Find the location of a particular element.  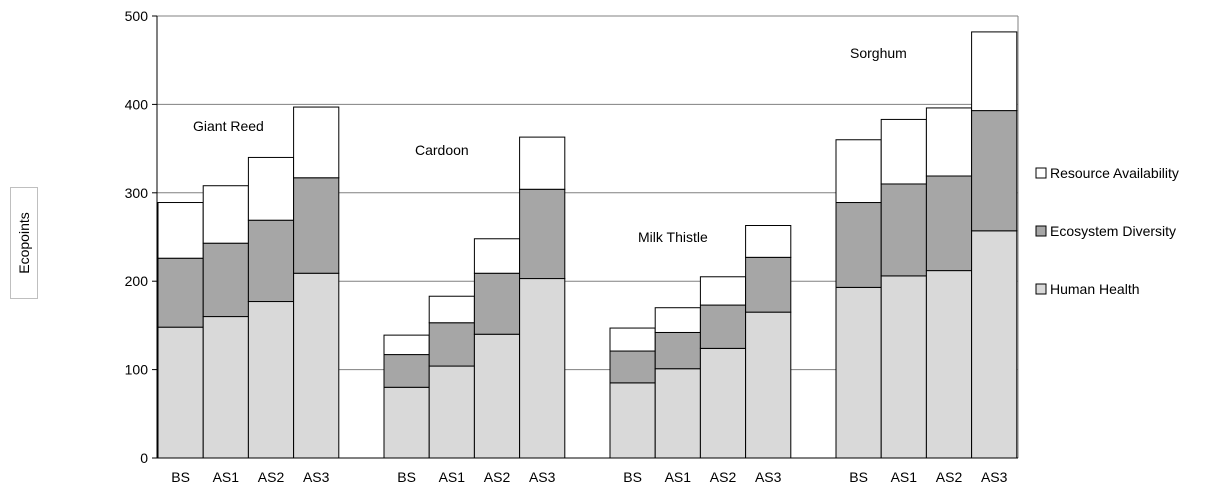

group-label: Sorghum is located at coordinates (878, 53).